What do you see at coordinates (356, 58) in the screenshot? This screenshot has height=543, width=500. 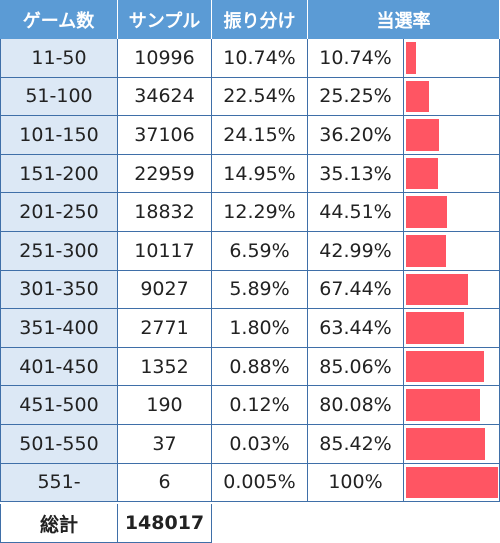 I see `row-rate: 10.74%` at bounding box center [356, 58].